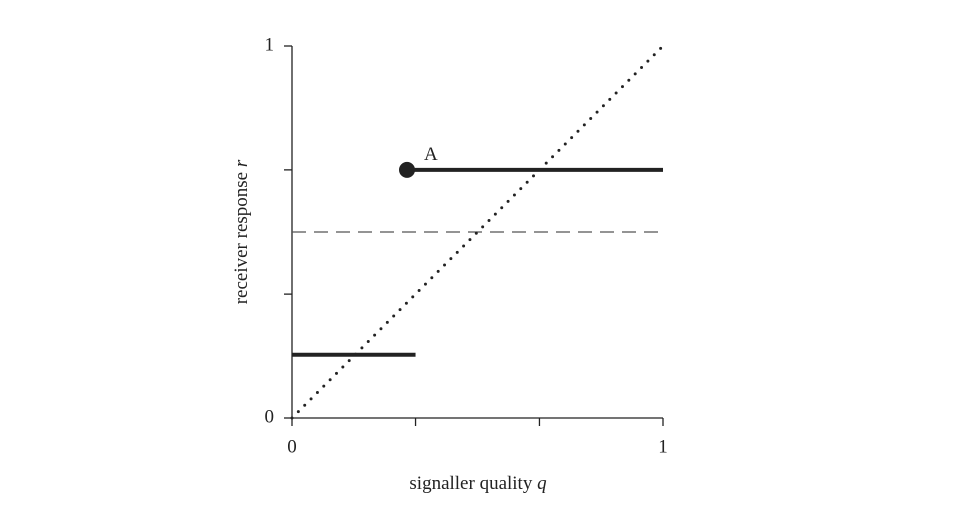  I want to click on y-tick-label: 1, so click(270, 44).